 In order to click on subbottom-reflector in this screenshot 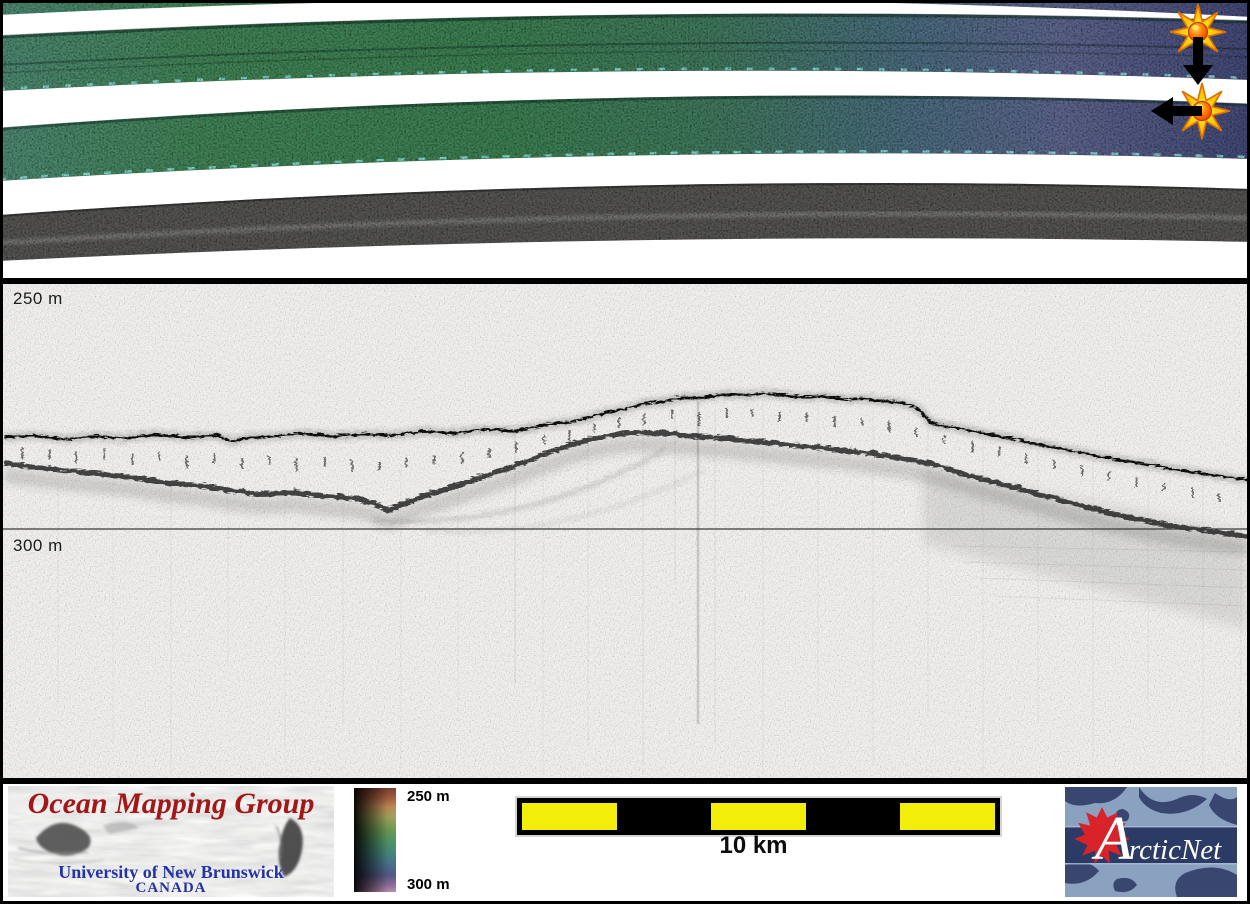, I will do `click(625, 491)`.